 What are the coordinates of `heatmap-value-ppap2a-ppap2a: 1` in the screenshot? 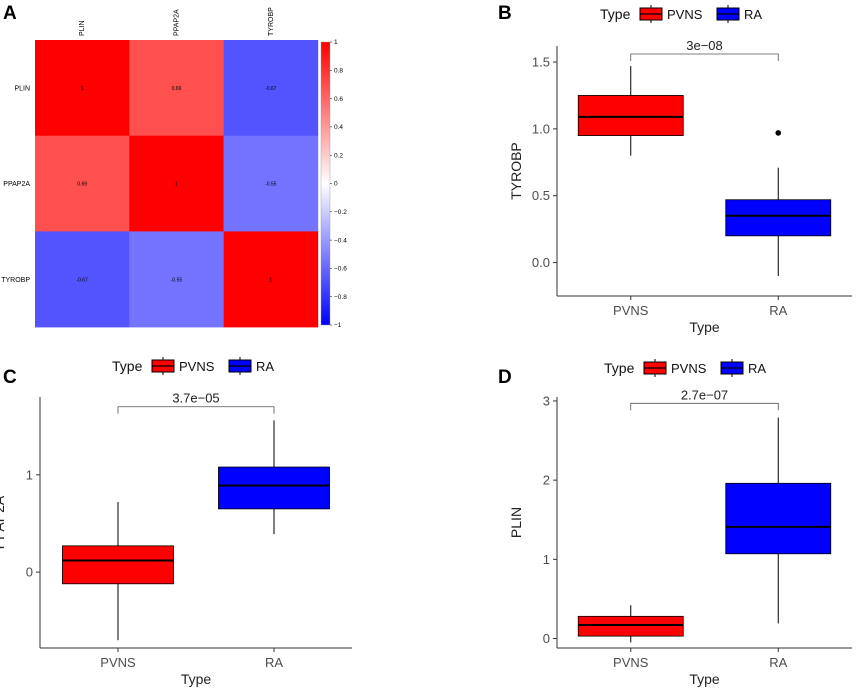 It's located at (176, 185).